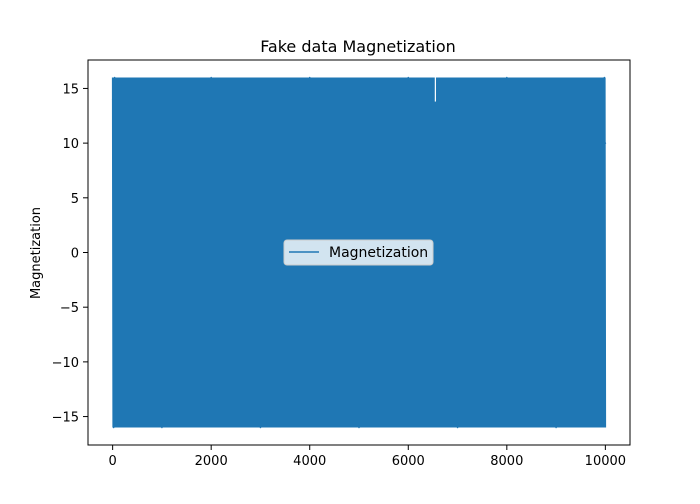 This screenshot has width=700, height=504. I want to click on x-tick-label: 10000, so click(605, 461).